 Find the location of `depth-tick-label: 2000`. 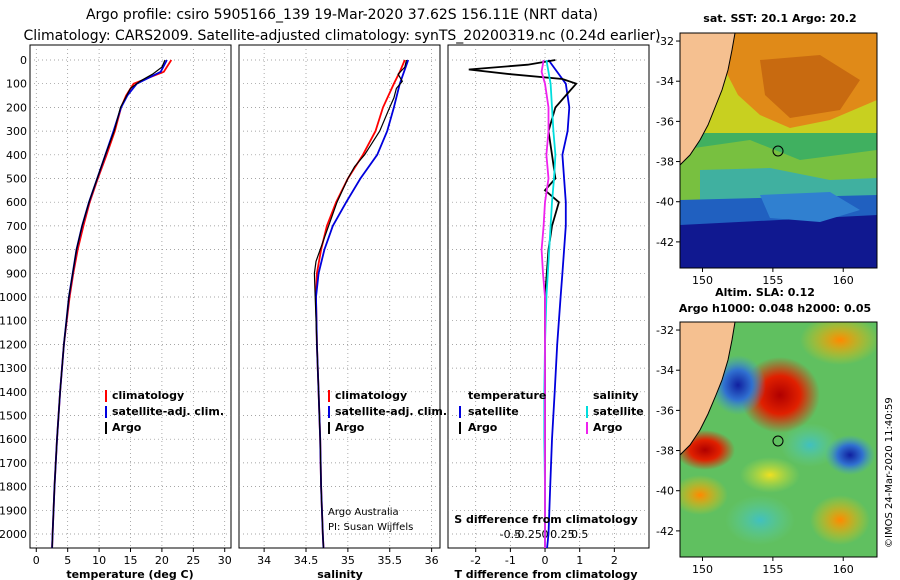

depth-tick-label: 2000 is located at coordinates (13, 534).